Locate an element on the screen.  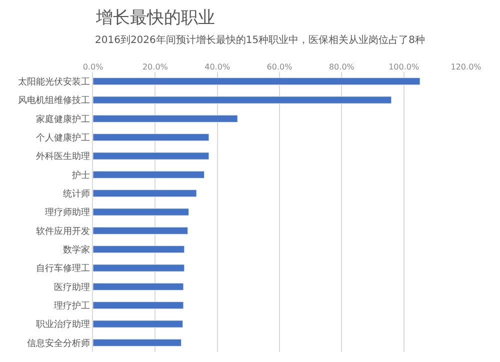
x-tick-label: 60.0% is located at coordinates (279, 67).